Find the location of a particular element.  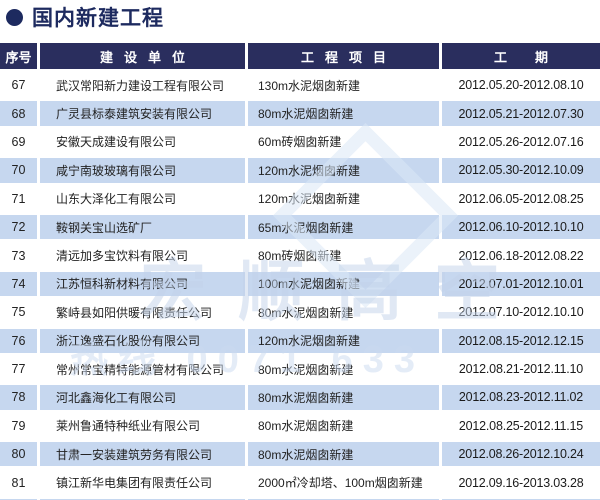

row-project-cell is located at coordinates (343, 499).